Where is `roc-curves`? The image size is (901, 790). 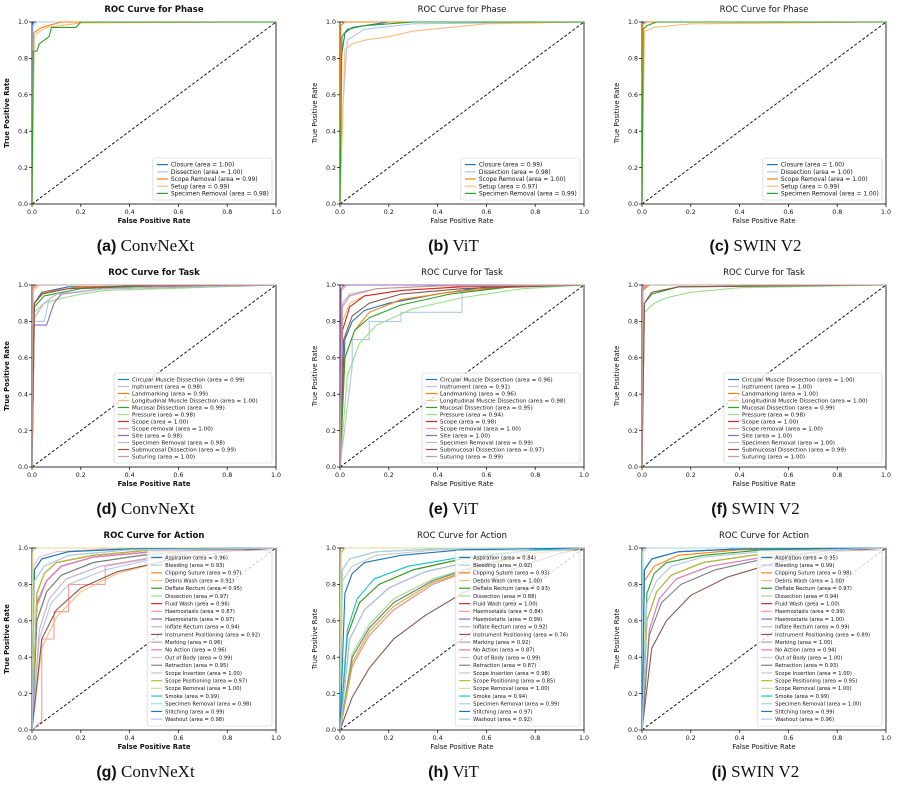 roc-curves is located at coordinates (462, 375).